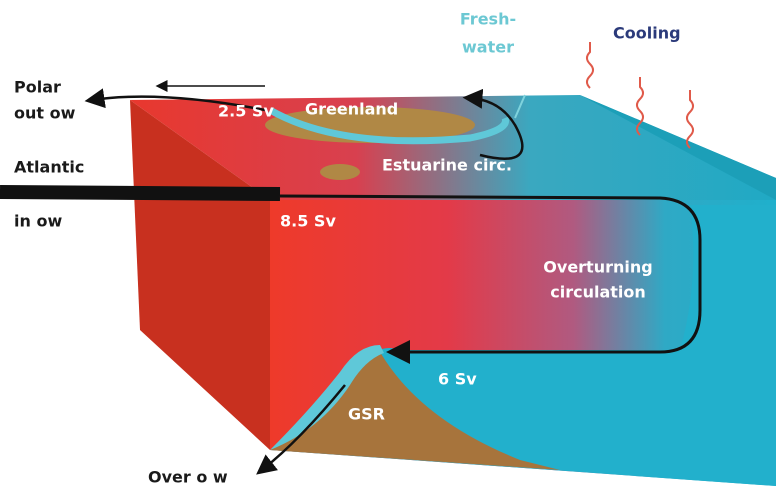 This screenshot has height=486, width=776. I want to click on top-edge, so click(678, 147).